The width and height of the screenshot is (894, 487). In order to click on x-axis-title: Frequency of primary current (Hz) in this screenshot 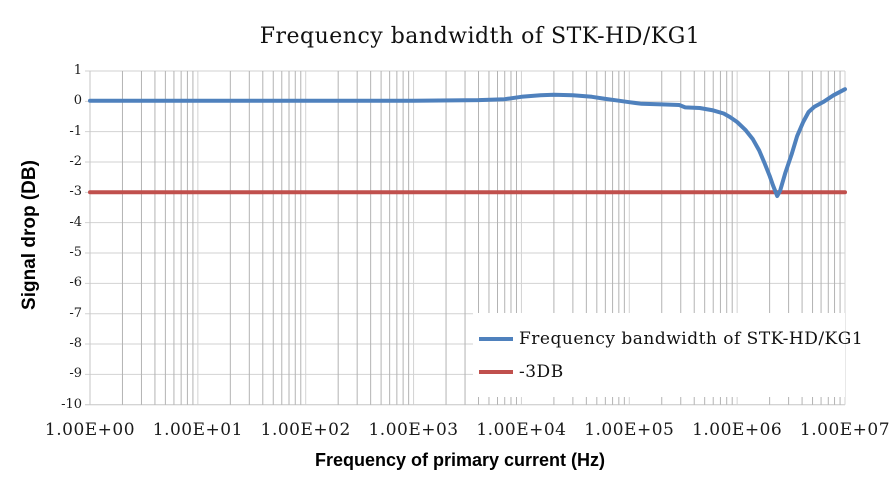, I will do `click(460, 460)`.